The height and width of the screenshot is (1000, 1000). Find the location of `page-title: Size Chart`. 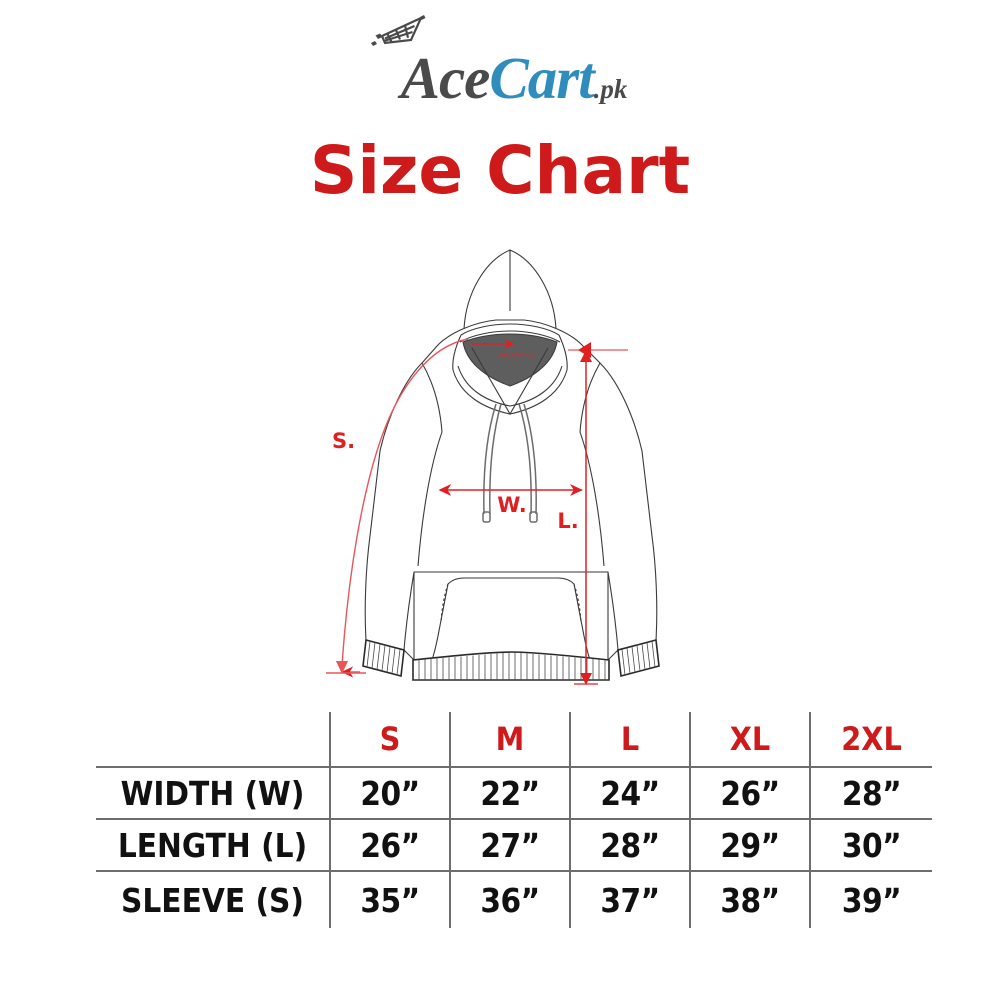

page-title: Size Chart is located at coordinates (500, 170).